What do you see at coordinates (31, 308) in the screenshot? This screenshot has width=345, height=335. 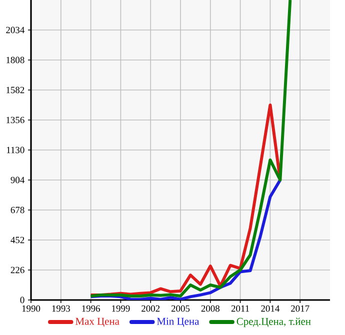 I see `x-tick-label: 1990` at bounding box center [31, 308].